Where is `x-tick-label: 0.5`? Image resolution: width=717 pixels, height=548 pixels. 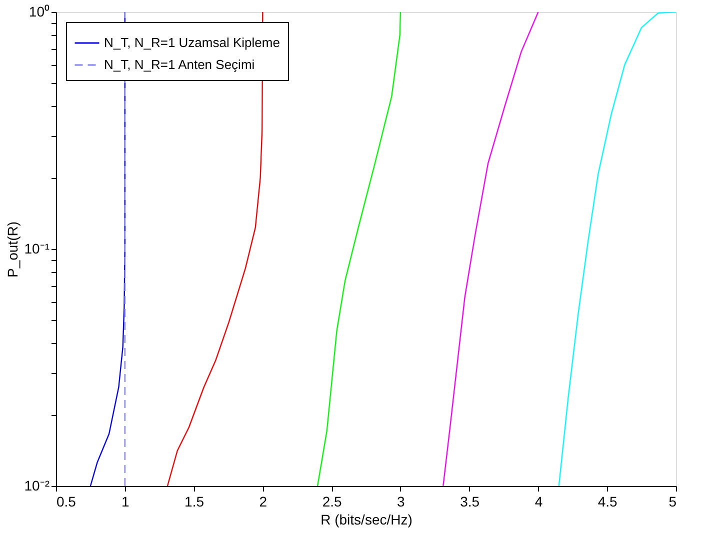 x-tick-label: 0.5 is located at coordinates (66, 502).